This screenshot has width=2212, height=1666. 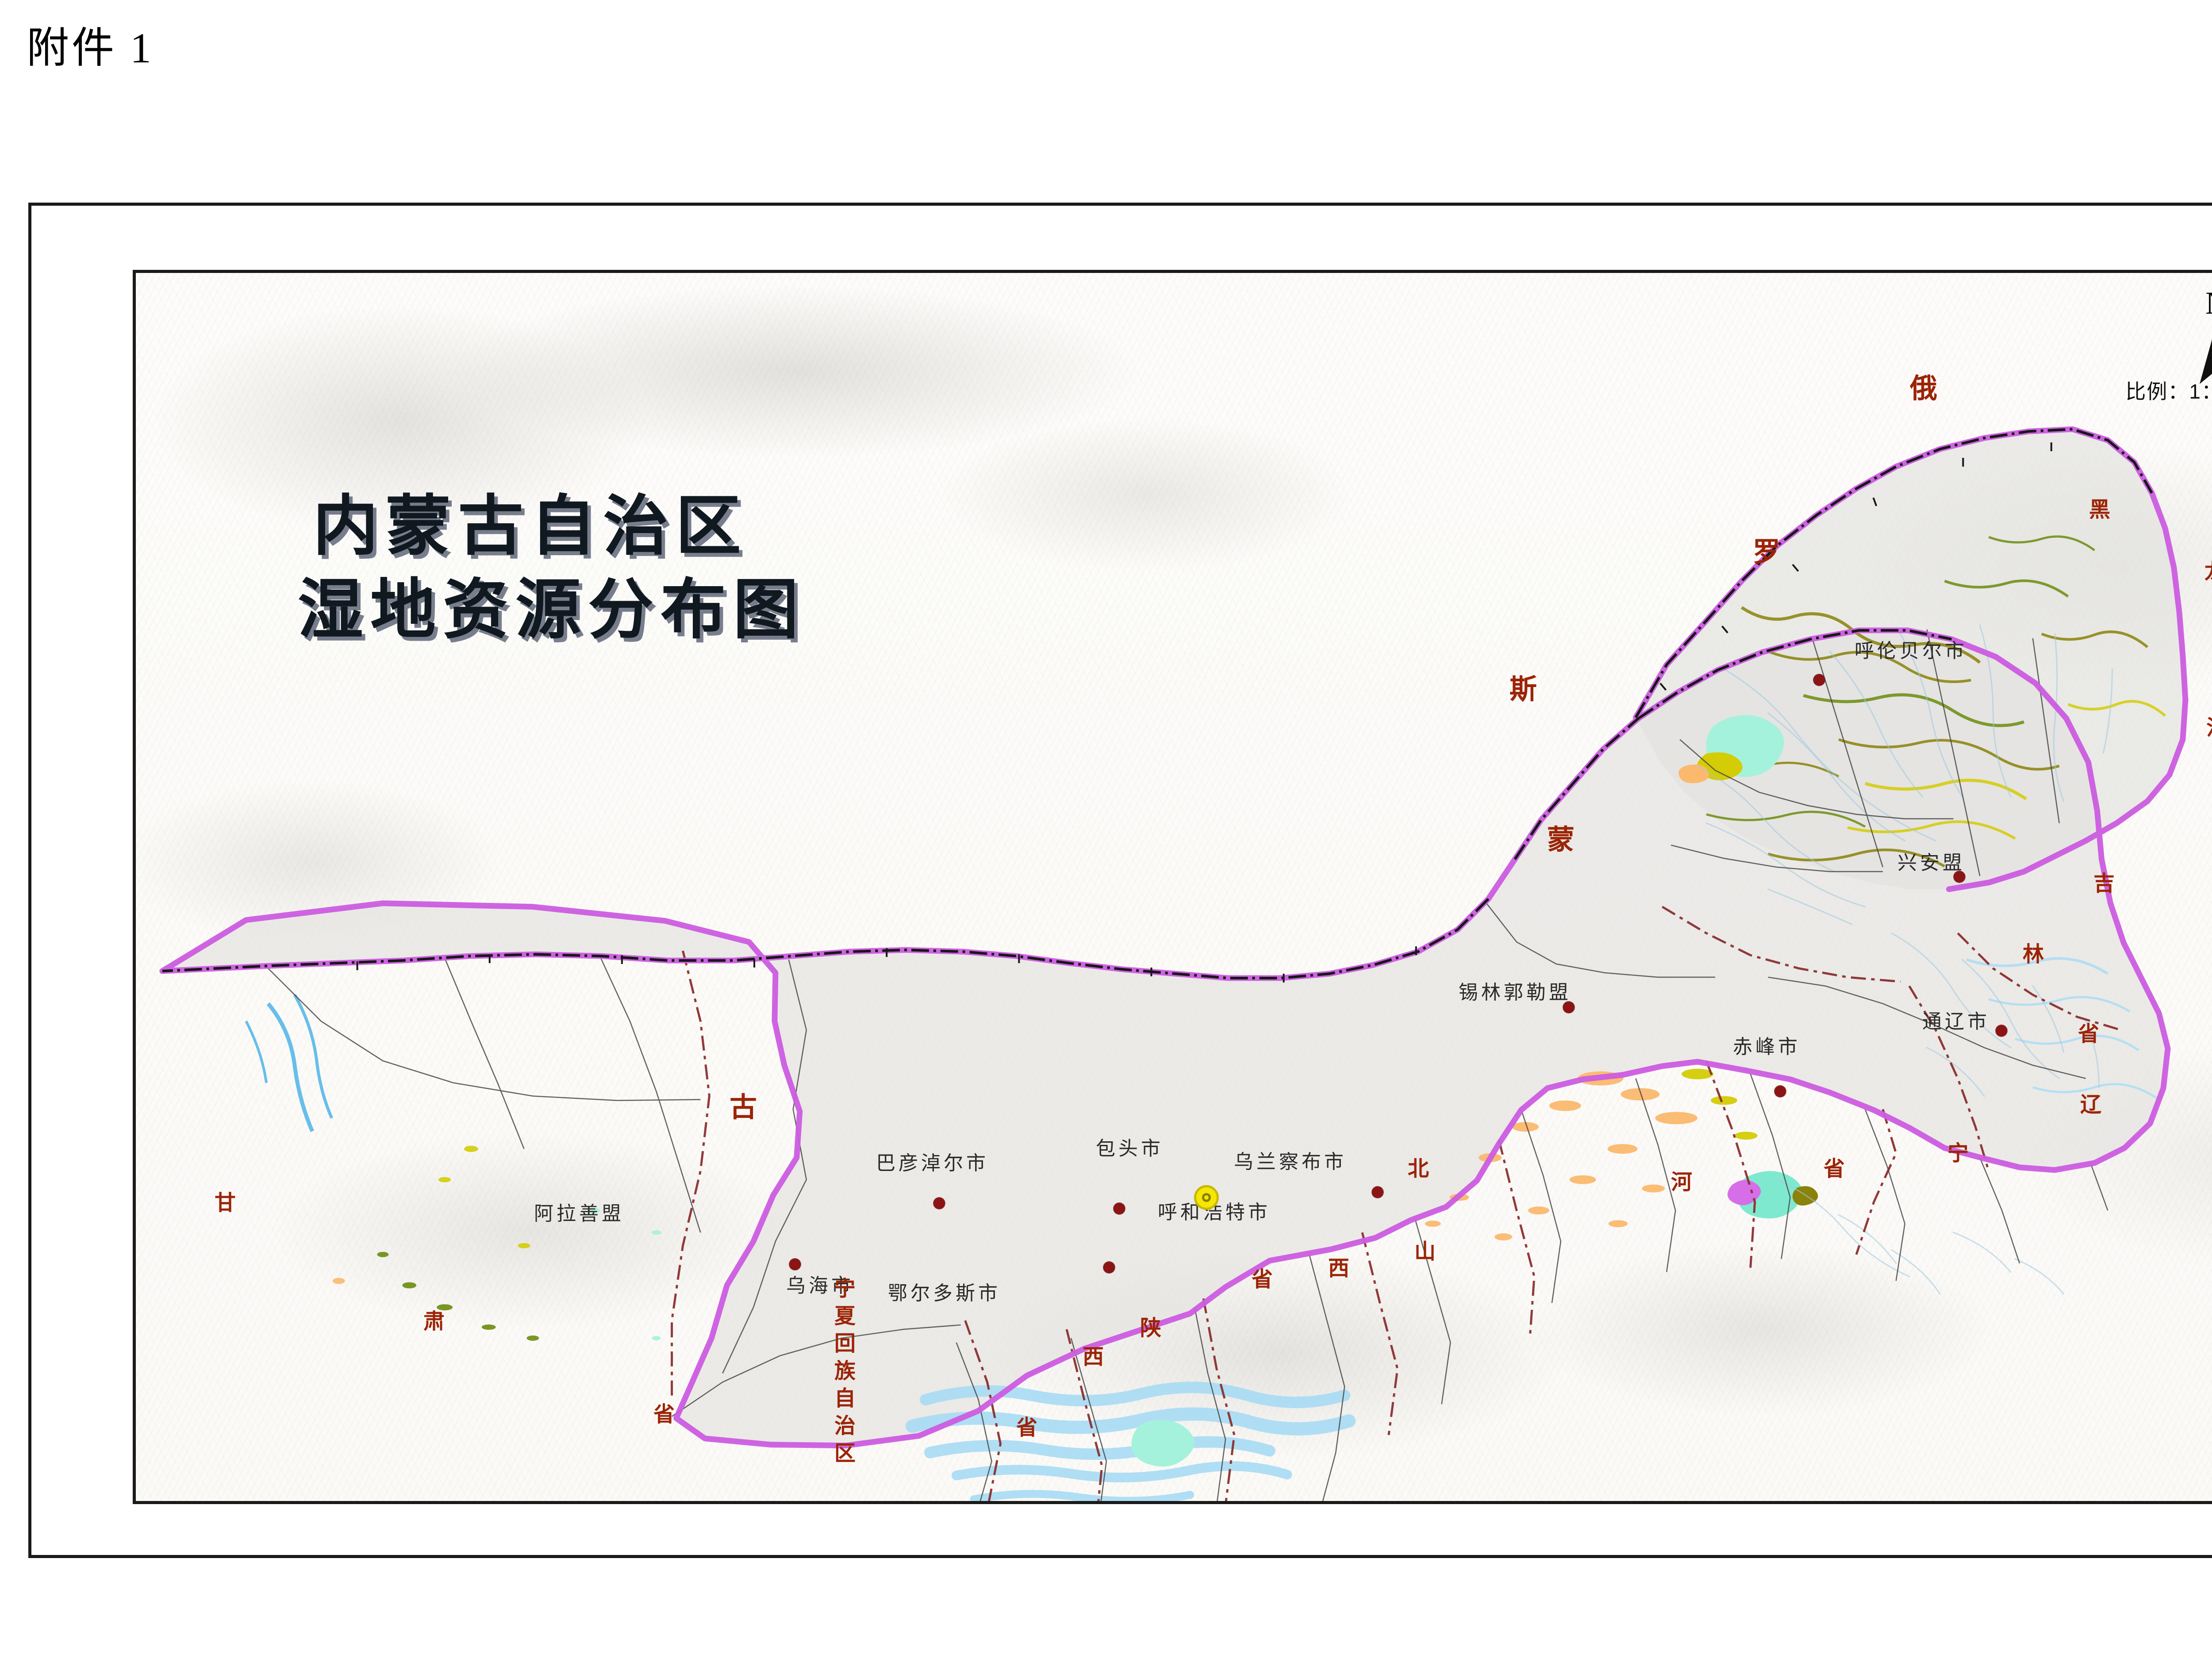 I want to click on north-letter: N, so click(x=2182, y=303).